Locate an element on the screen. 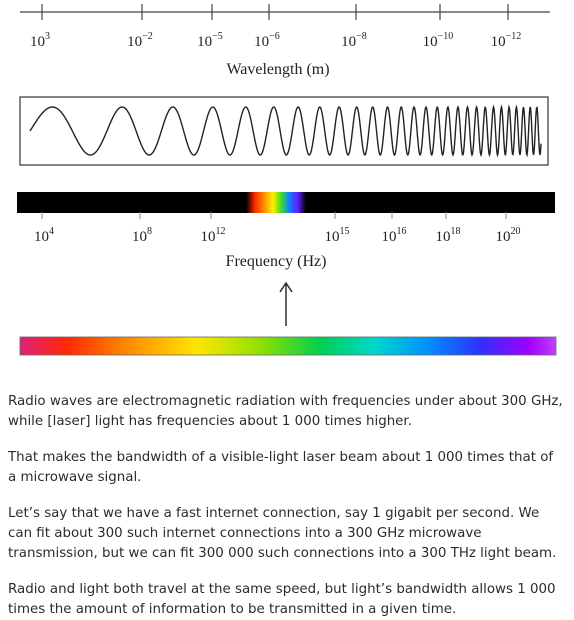 The image size is (574, 620). wave-box is located at coordinates (284, 131).